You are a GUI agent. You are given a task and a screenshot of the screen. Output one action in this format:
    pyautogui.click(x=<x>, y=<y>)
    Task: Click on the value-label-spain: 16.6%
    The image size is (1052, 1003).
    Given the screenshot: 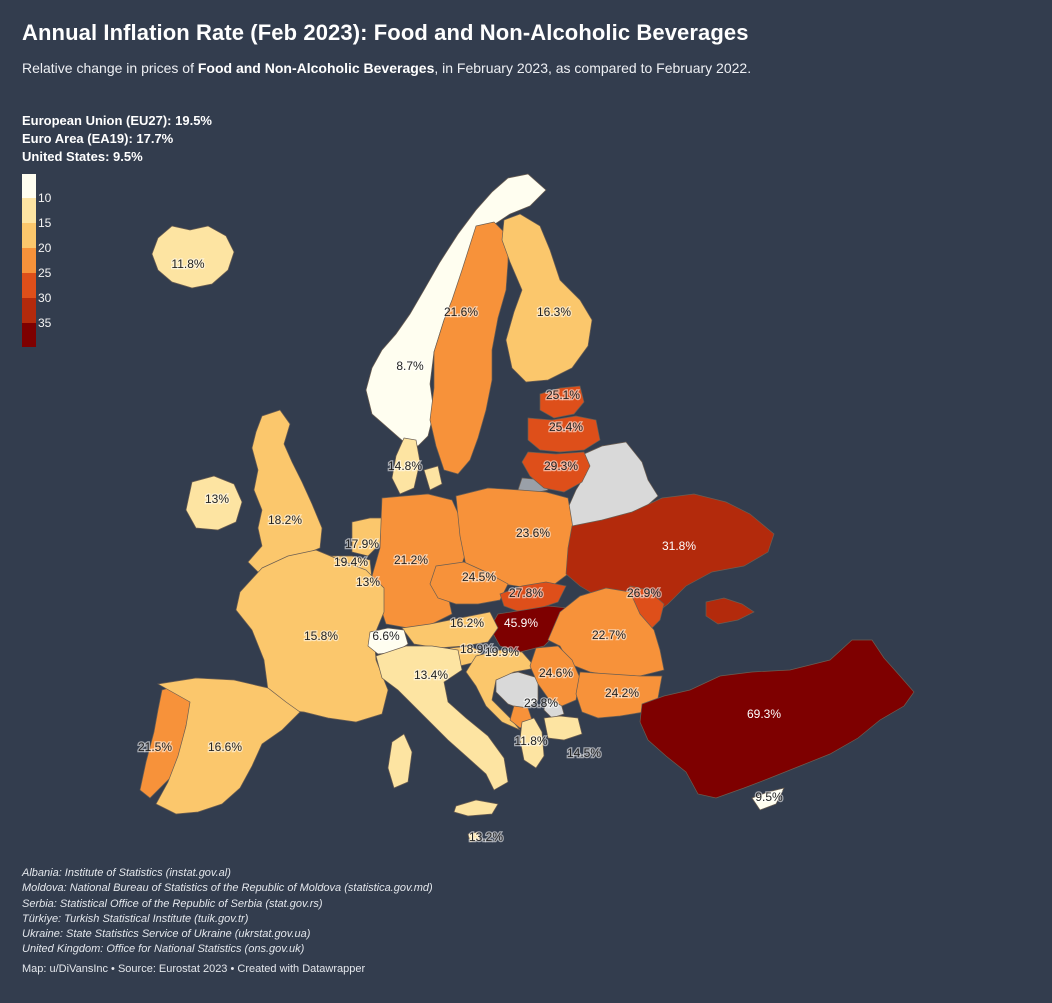 What is the action you would take?
    pyautogui.click(x=225, y=747)
    